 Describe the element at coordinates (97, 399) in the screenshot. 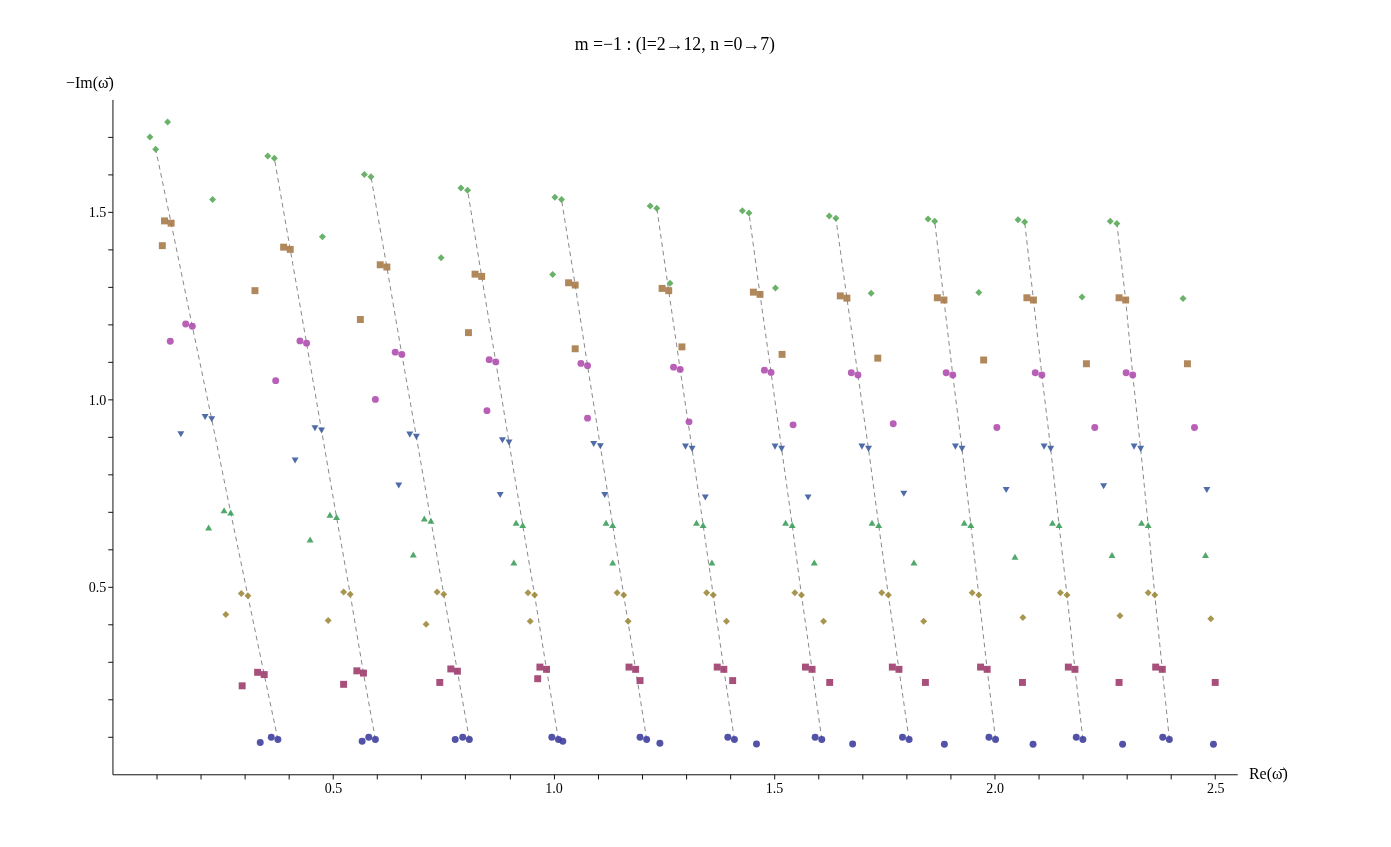

I see `y-tick-label: 1.0` at that location.